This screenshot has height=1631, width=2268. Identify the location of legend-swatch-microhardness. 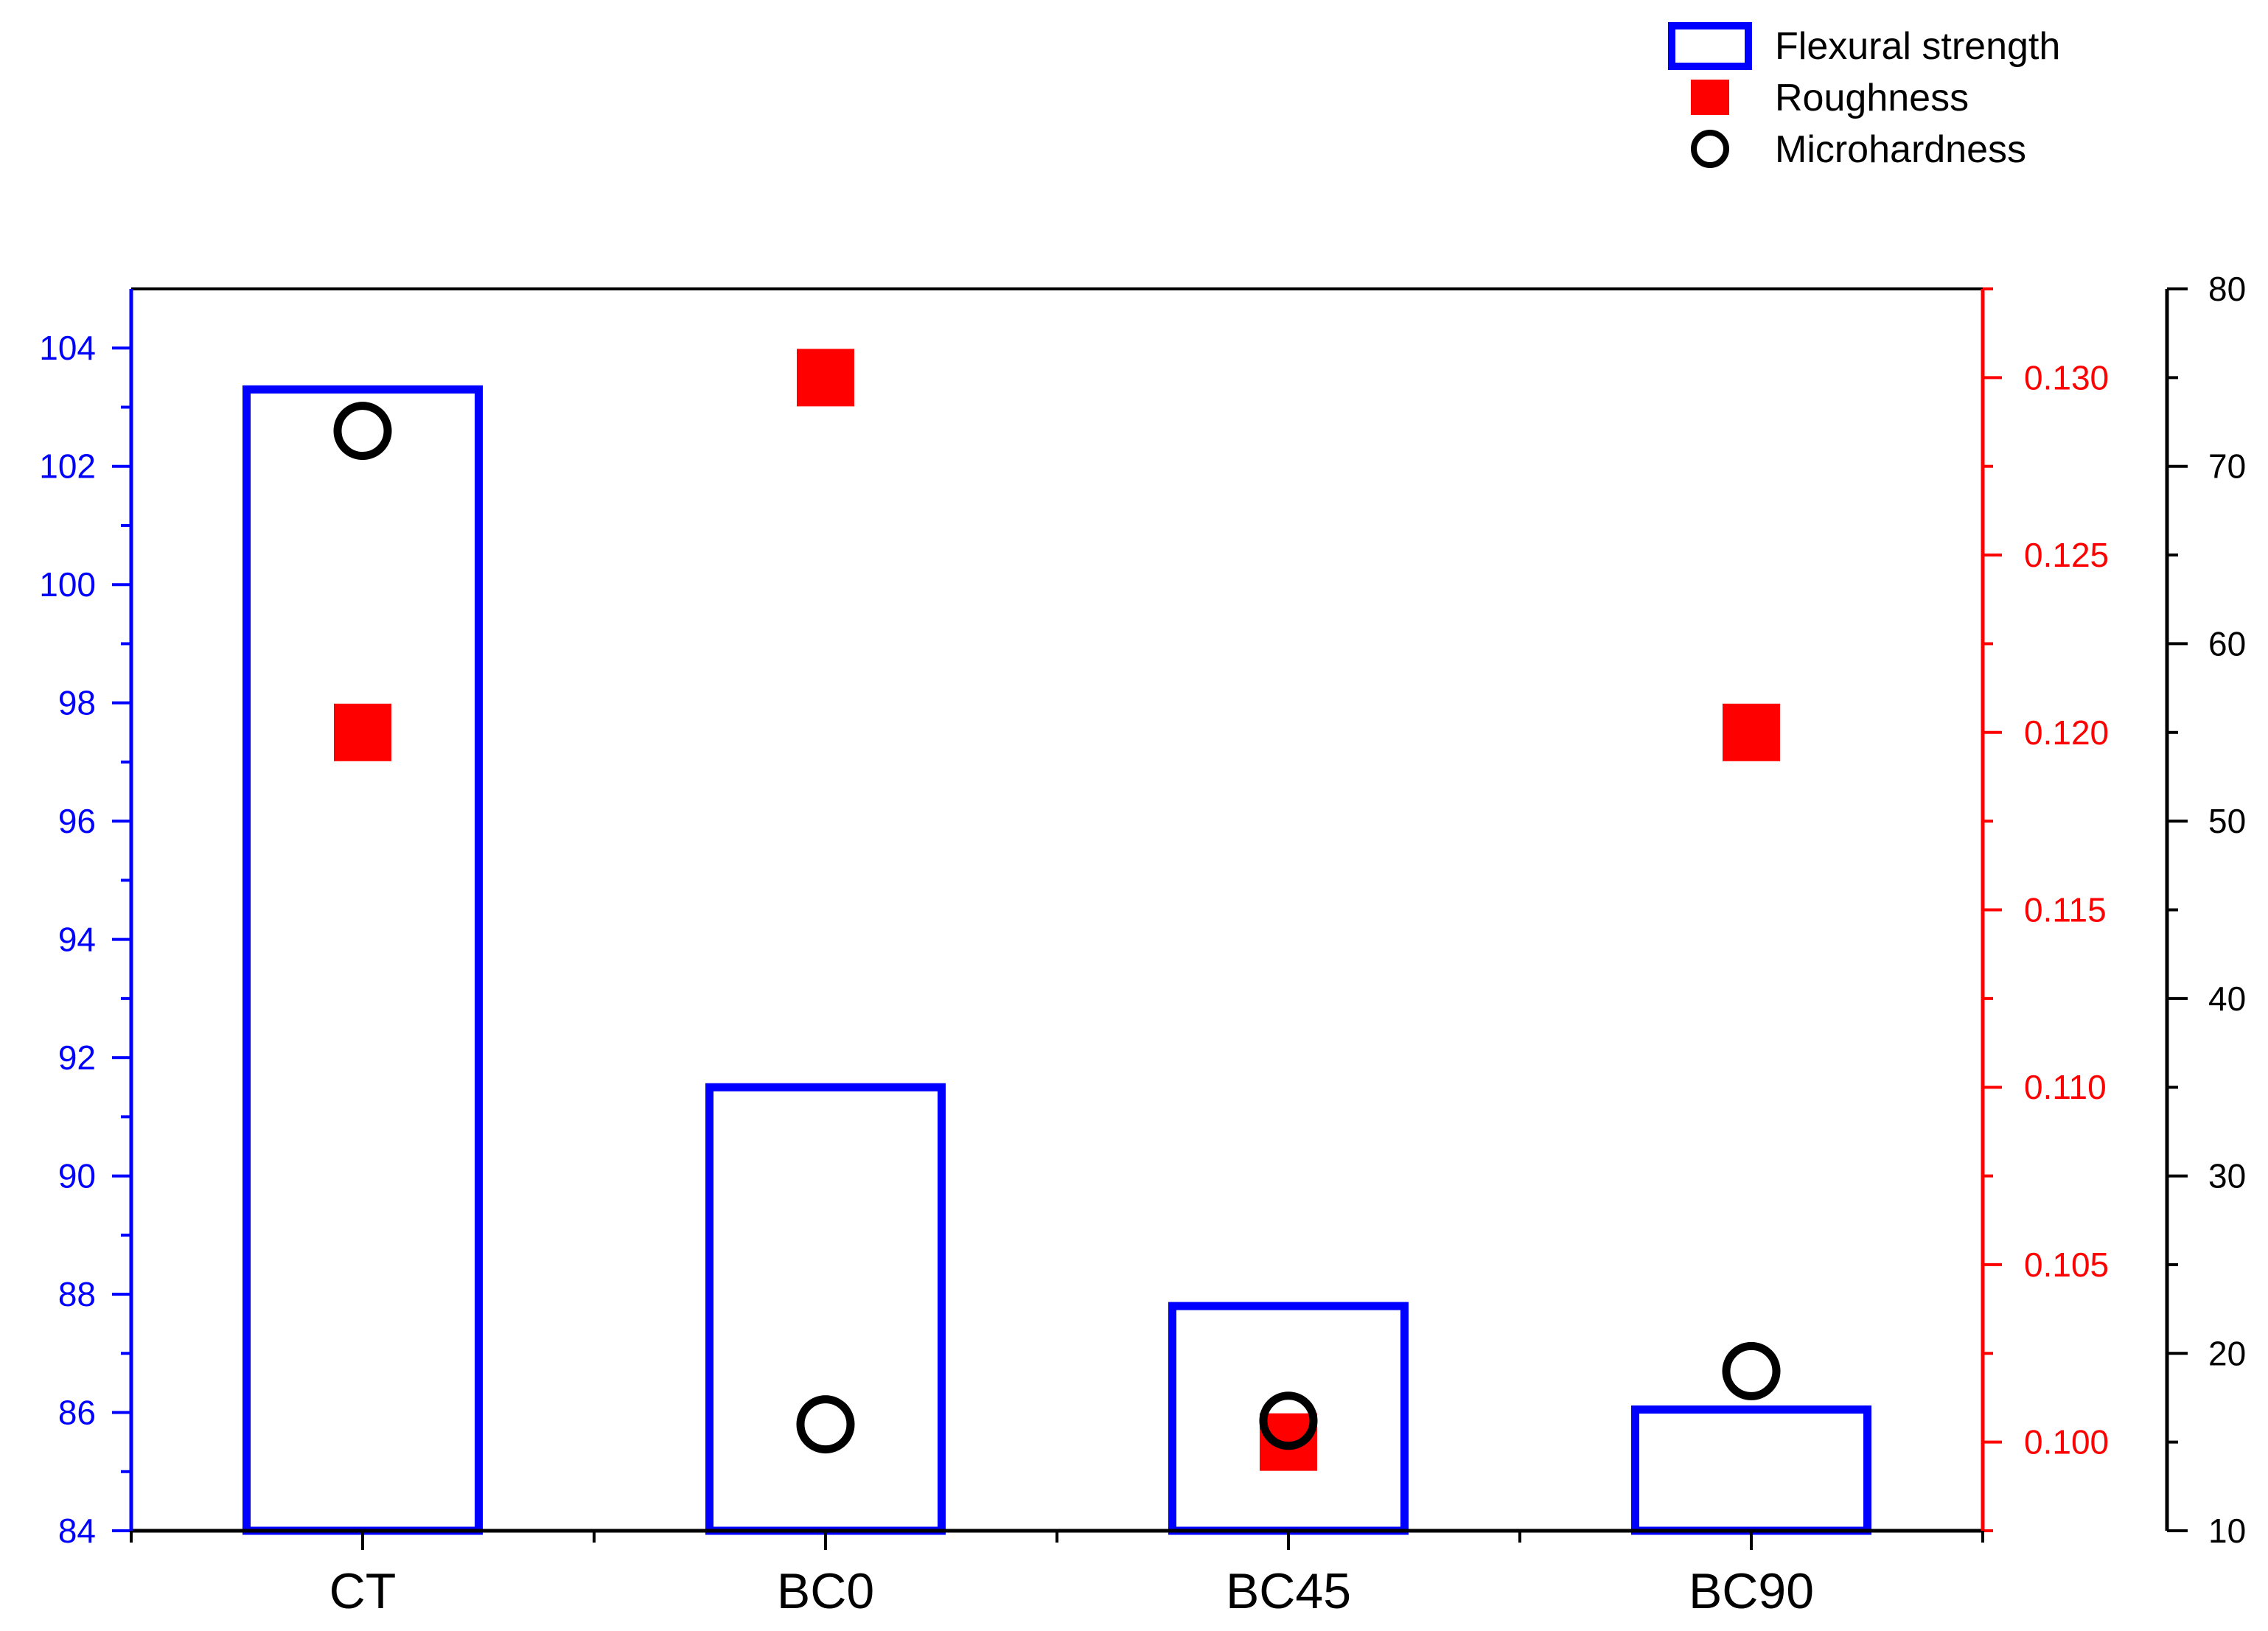
(1710, 149).